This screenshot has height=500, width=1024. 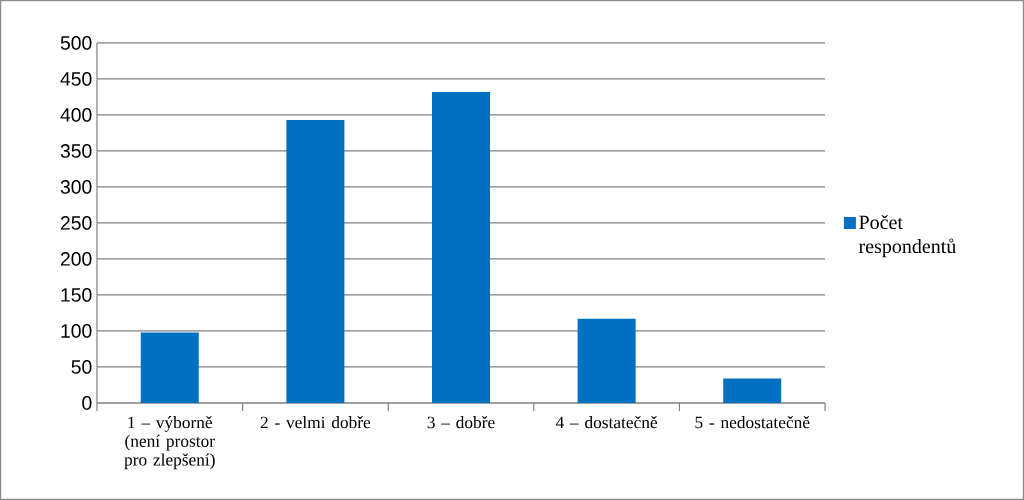 What do you see at coordinates (76, 187) in the screenshot?
I see `y-tick-label: 300` at bounding box center [76, 187].